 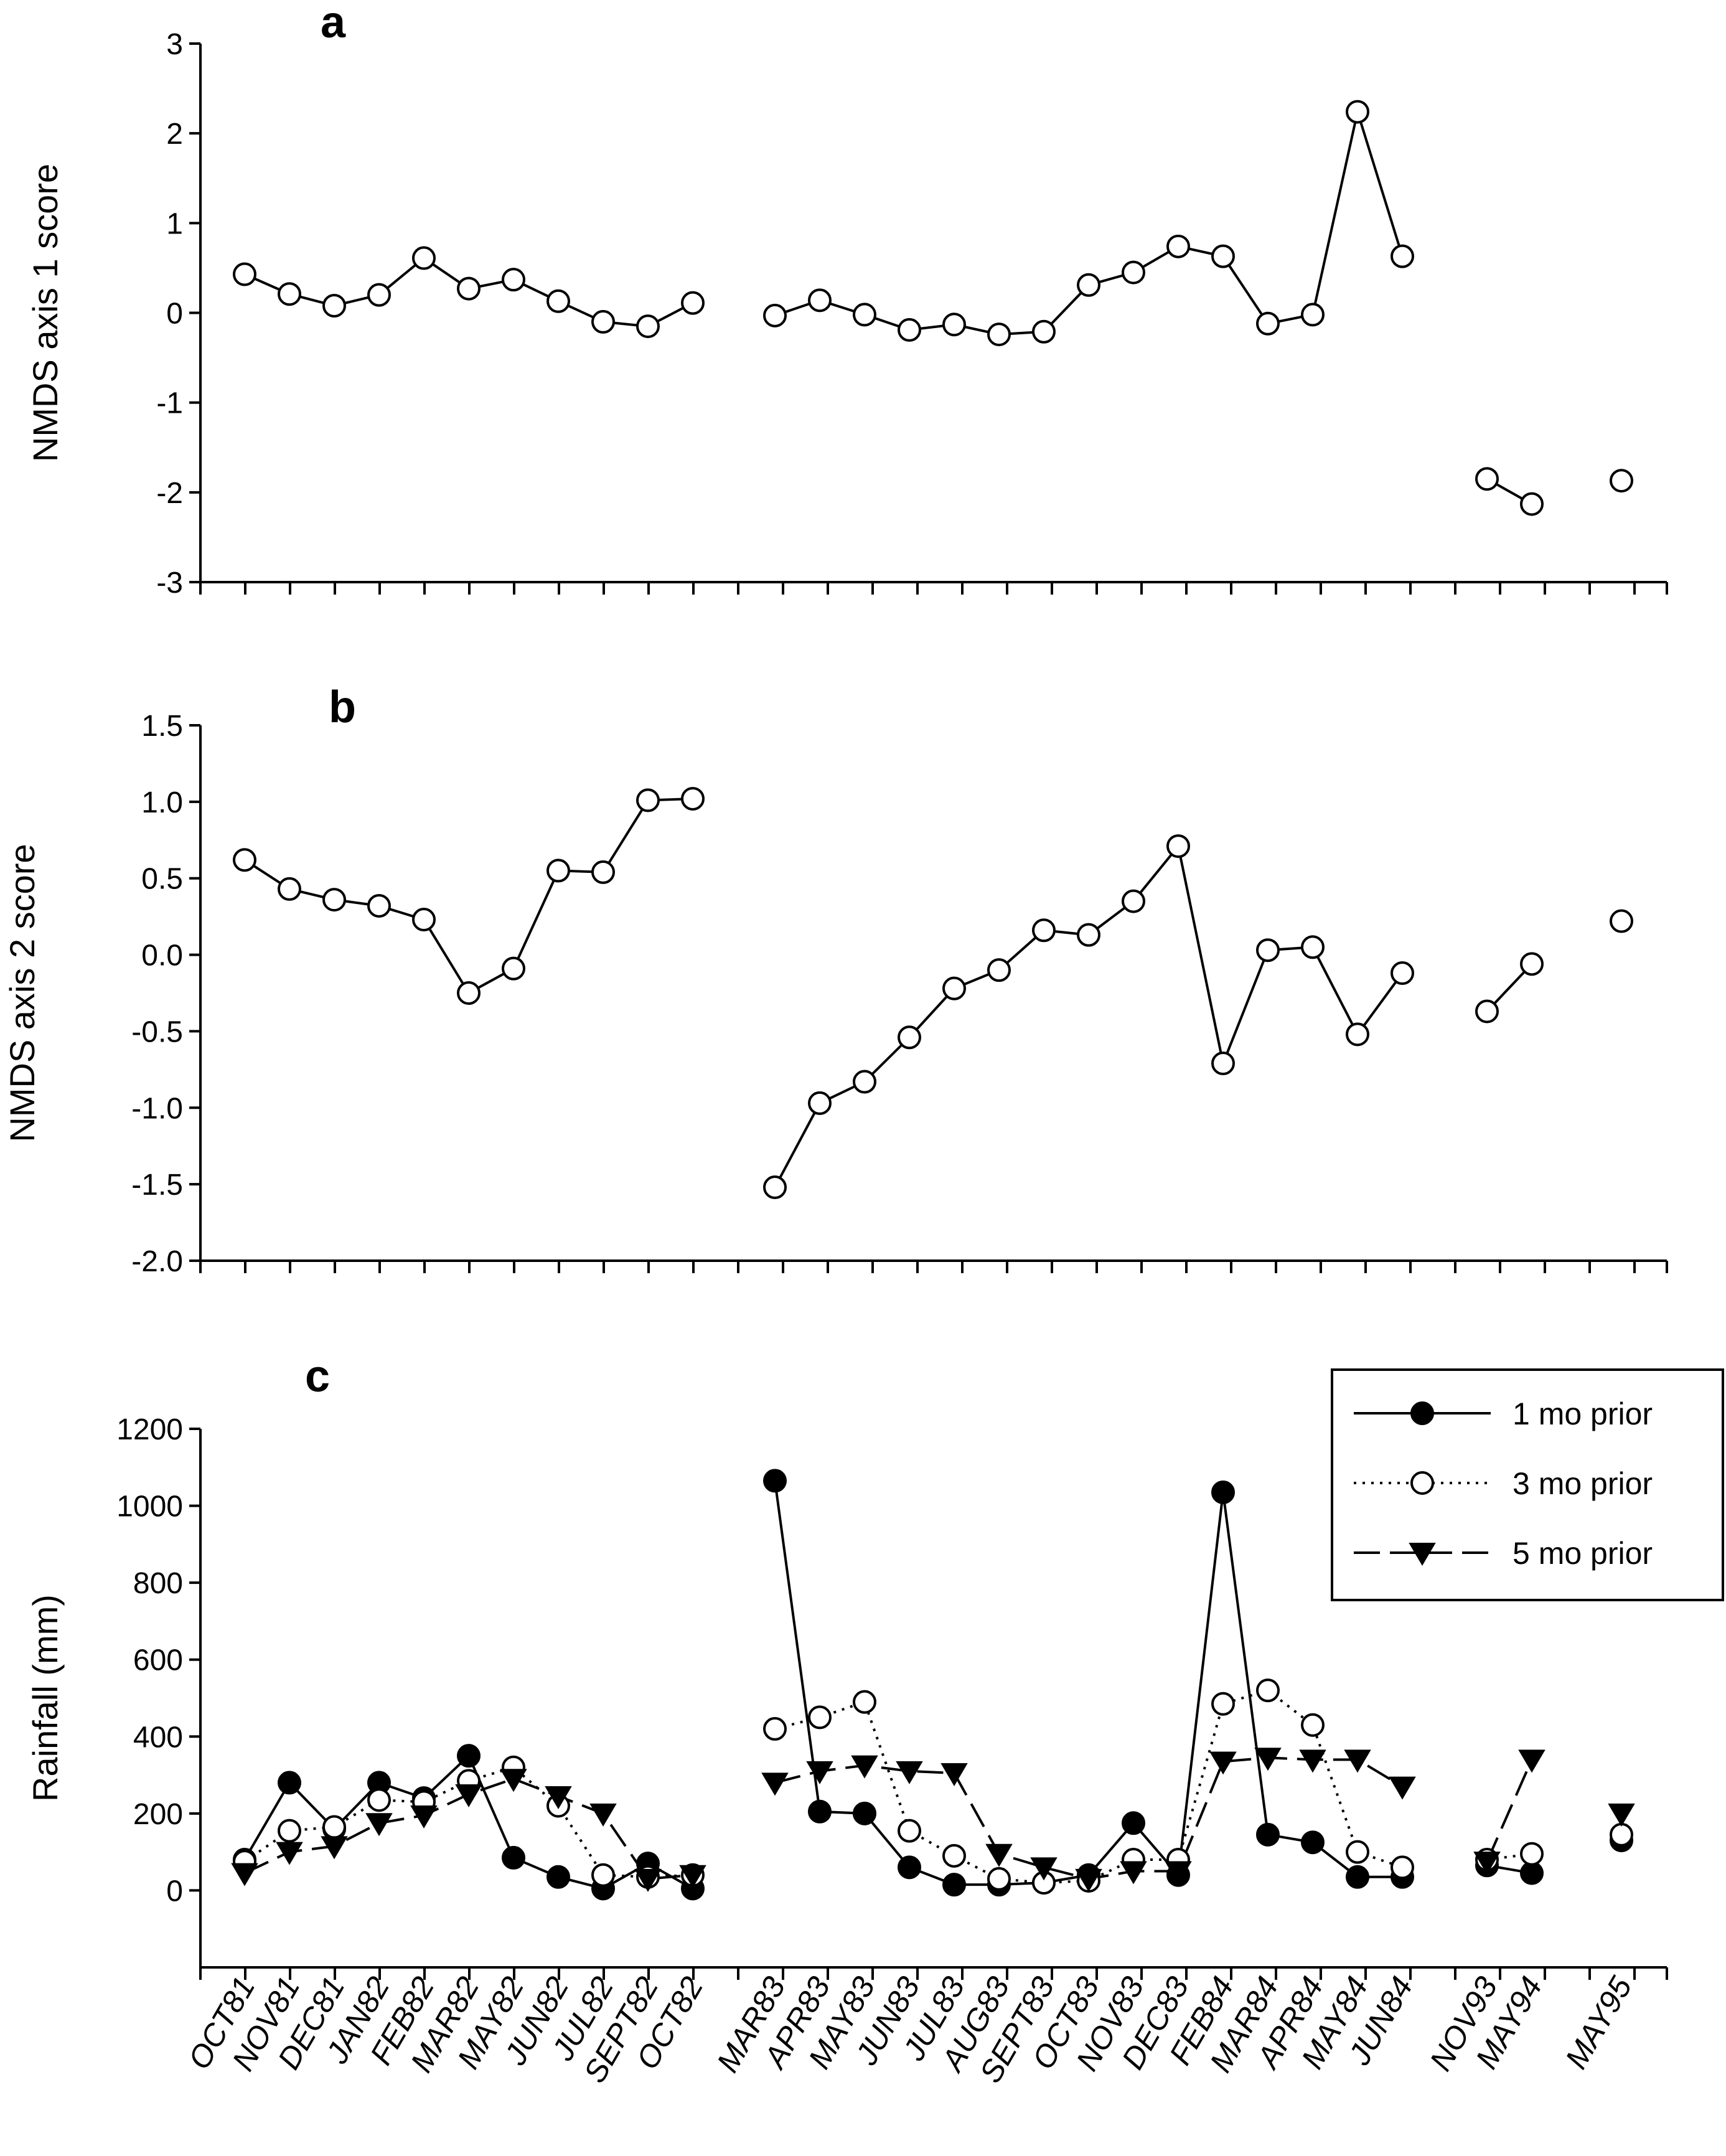 What do you see at coordinates (158, 1738) in the screenshot?
I see `y-tick-label: 400` at bounding box center [158, 1738].